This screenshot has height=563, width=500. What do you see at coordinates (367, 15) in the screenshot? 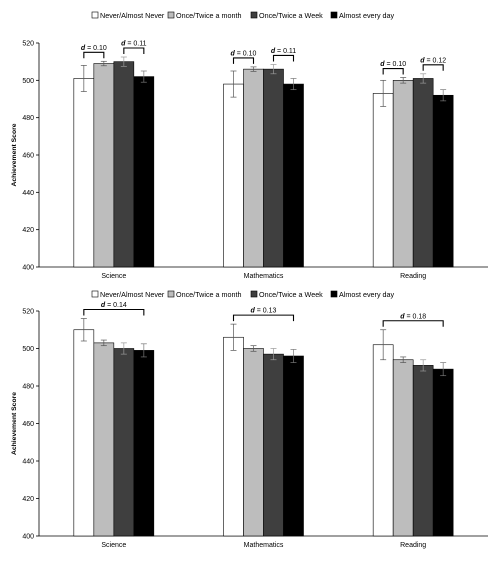
I see `legend-label: Almost every day` at bounding box center [367, 15].